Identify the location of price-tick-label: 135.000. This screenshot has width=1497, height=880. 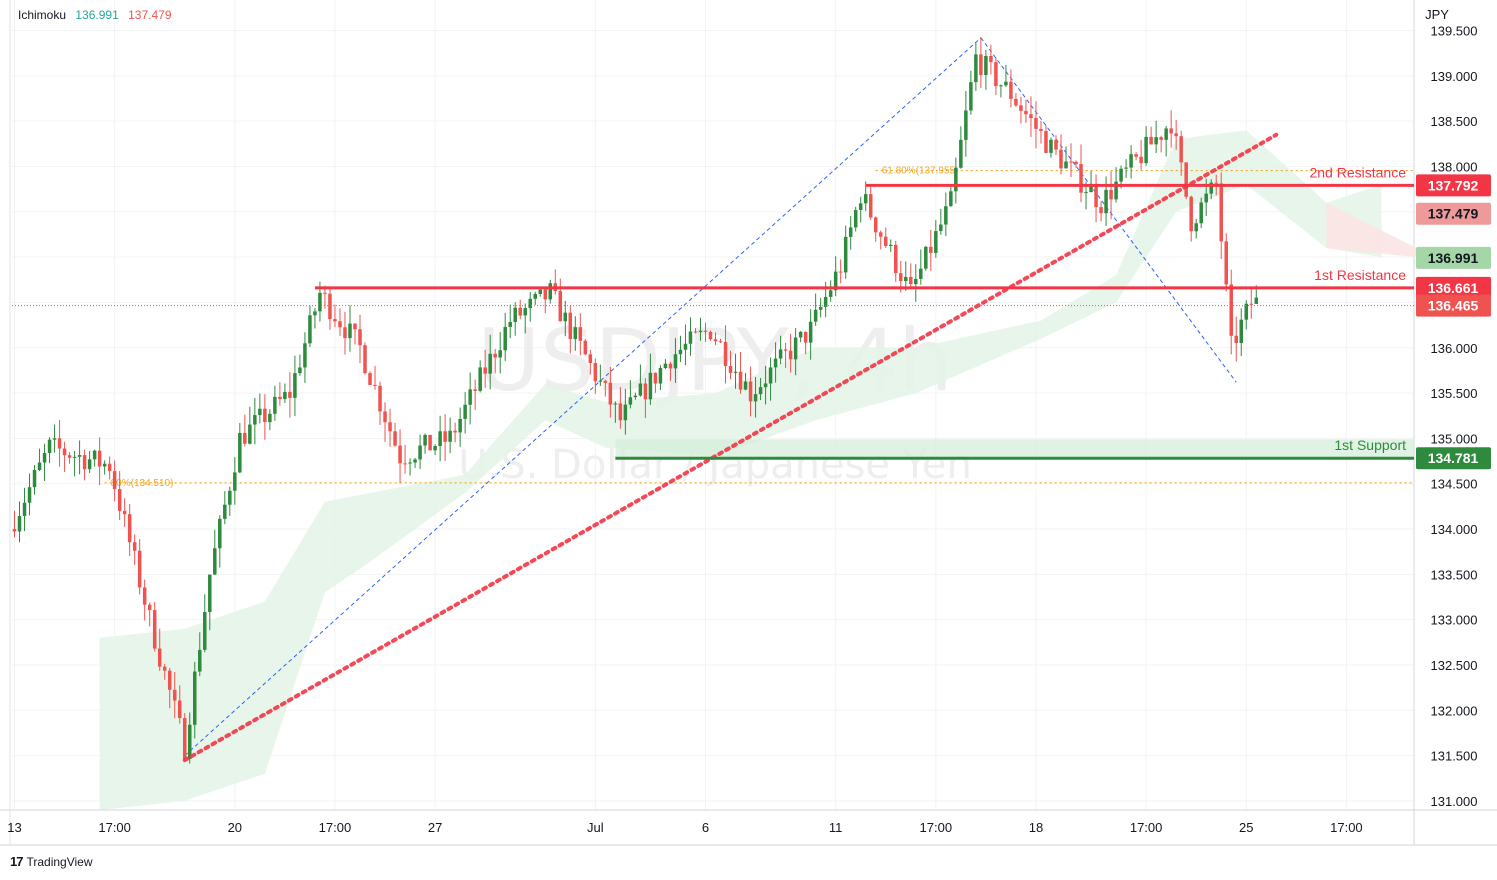
(1454, 438).